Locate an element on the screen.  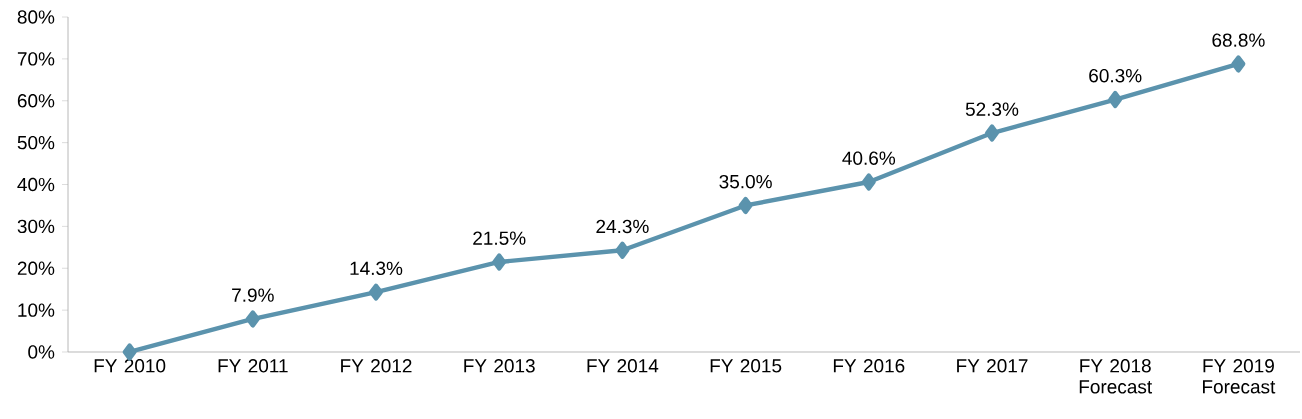
data-label: 24.3% is located at coordinates (622, 226).